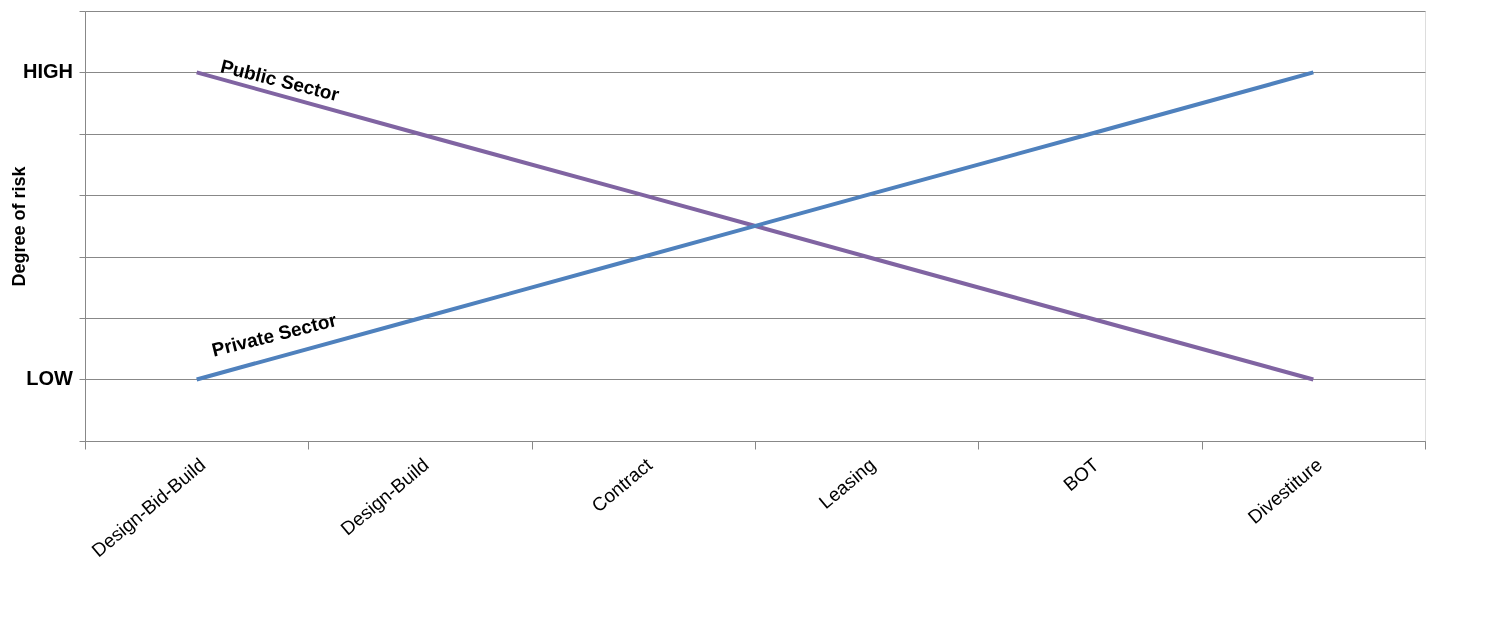 The width and height of the screenshot is (1491, 622). What do you see at coordinates (280, 80) in the screenshot?
I see `text: Public Sector` at bounding box center [280, 80].